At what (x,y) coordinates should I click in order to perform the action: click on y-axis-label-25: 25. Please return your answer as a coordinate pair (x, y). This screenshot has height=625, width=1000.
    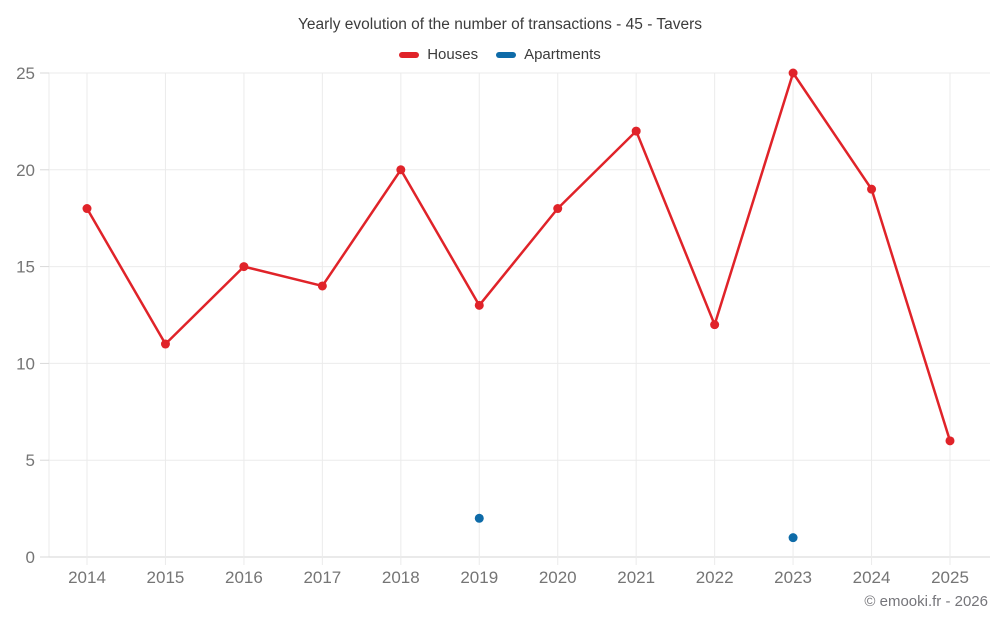
    Looking at the image, I should click on (25, 73).